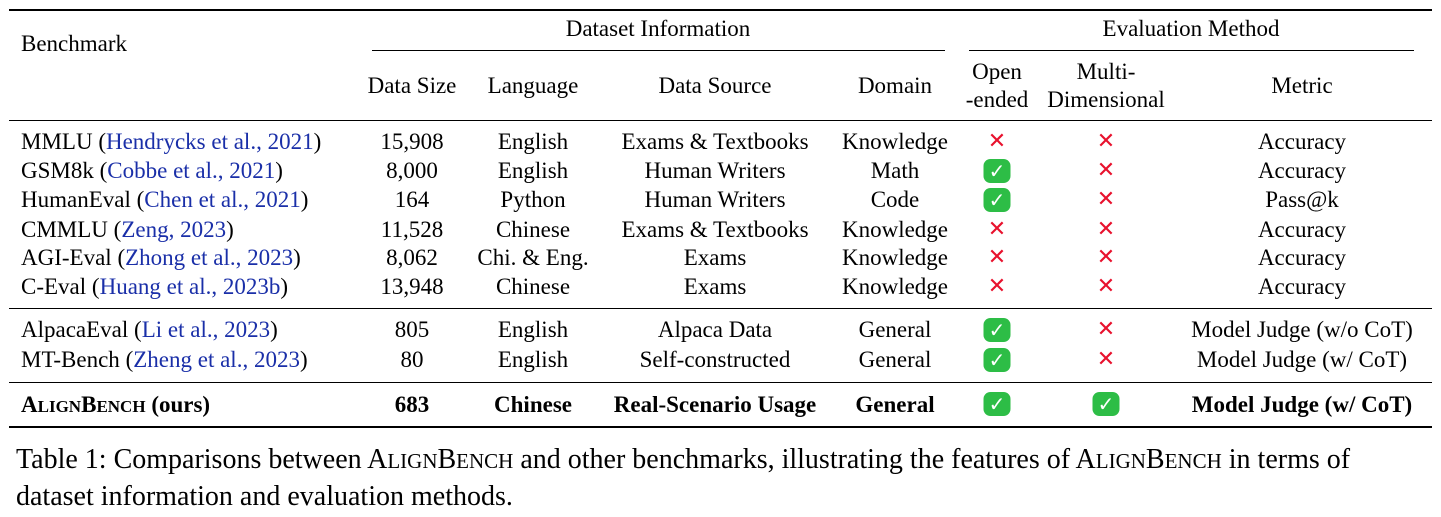 The width and height of the screenshot is (1441, 517). I want to click on dataset-group-rule, so click(658, 50).